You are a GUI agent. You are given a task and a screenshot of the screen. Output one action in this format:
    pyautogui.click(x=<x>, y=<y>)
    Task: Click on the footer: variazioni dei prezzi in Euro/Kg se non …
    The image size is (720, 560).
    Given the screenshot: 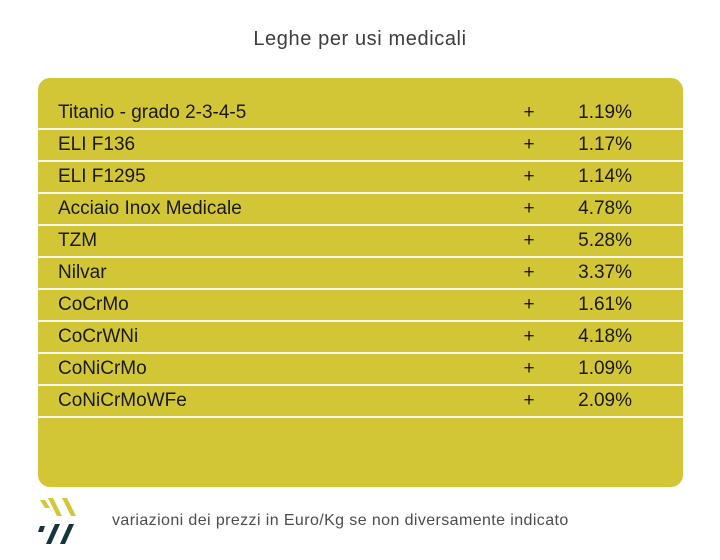 What is the action you would take?
    pyautogui.click(x=303, y=521)
    